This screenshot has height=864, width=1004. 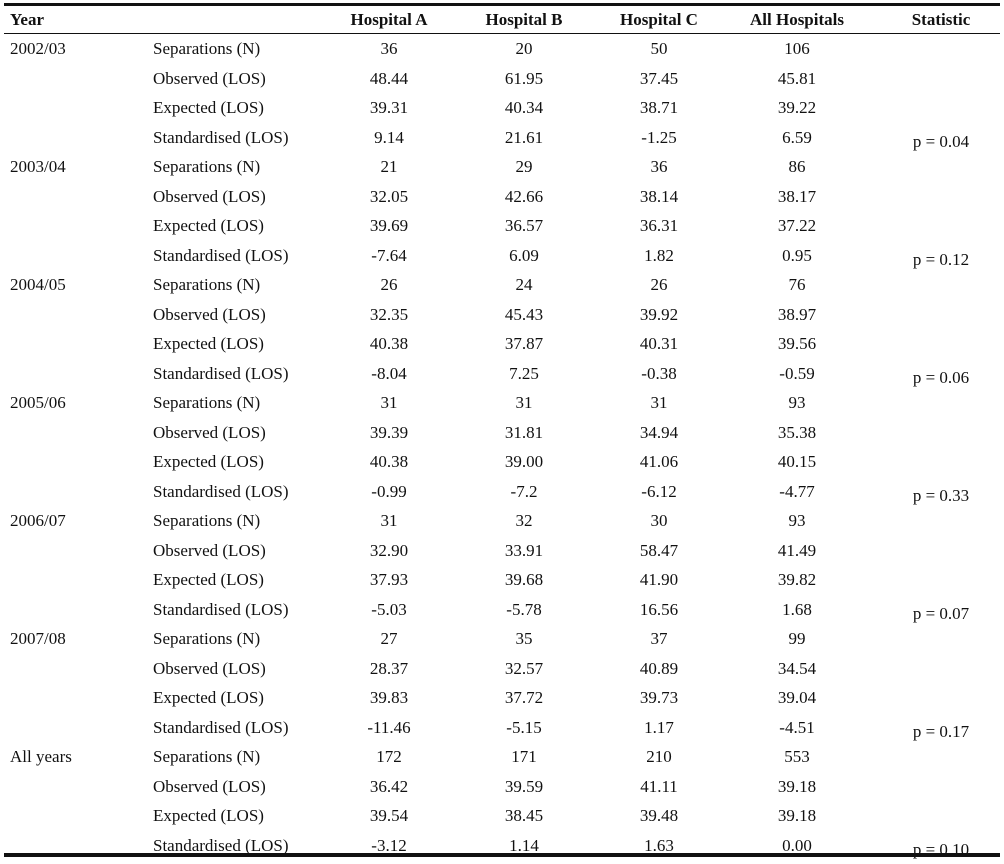 What do you see at coordinates (524, 551) in the screenshot?
I see `hospital-b-value: 33.91` at bounding box center [524, 551].